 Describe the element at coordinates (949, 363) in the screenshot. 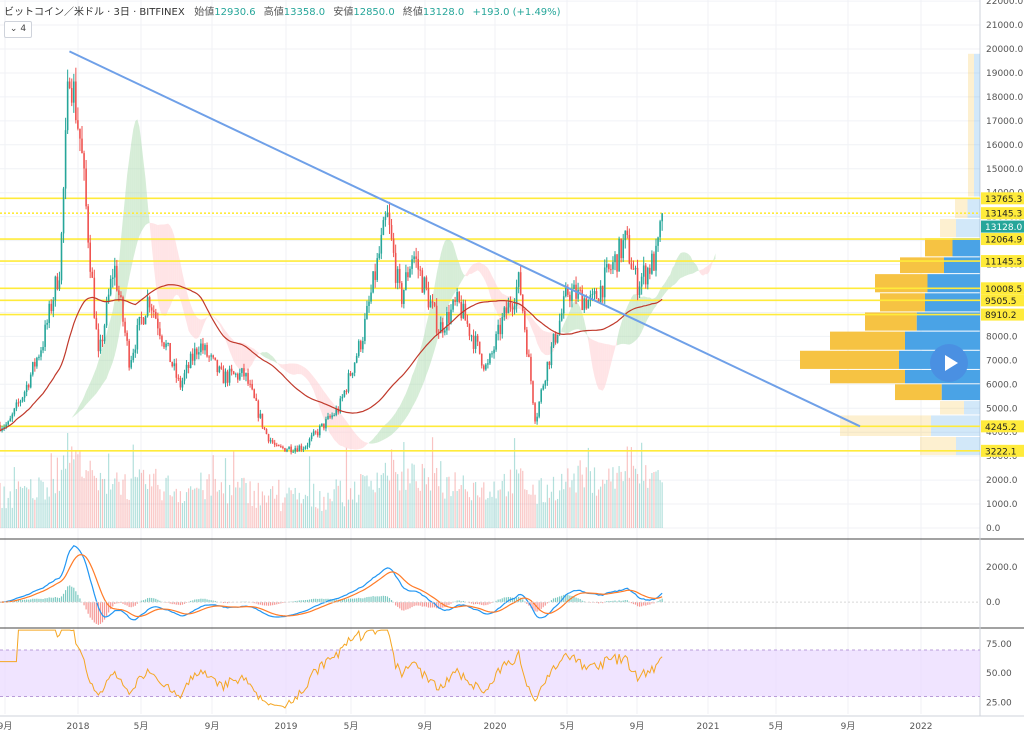

I see `play-button` at that location.